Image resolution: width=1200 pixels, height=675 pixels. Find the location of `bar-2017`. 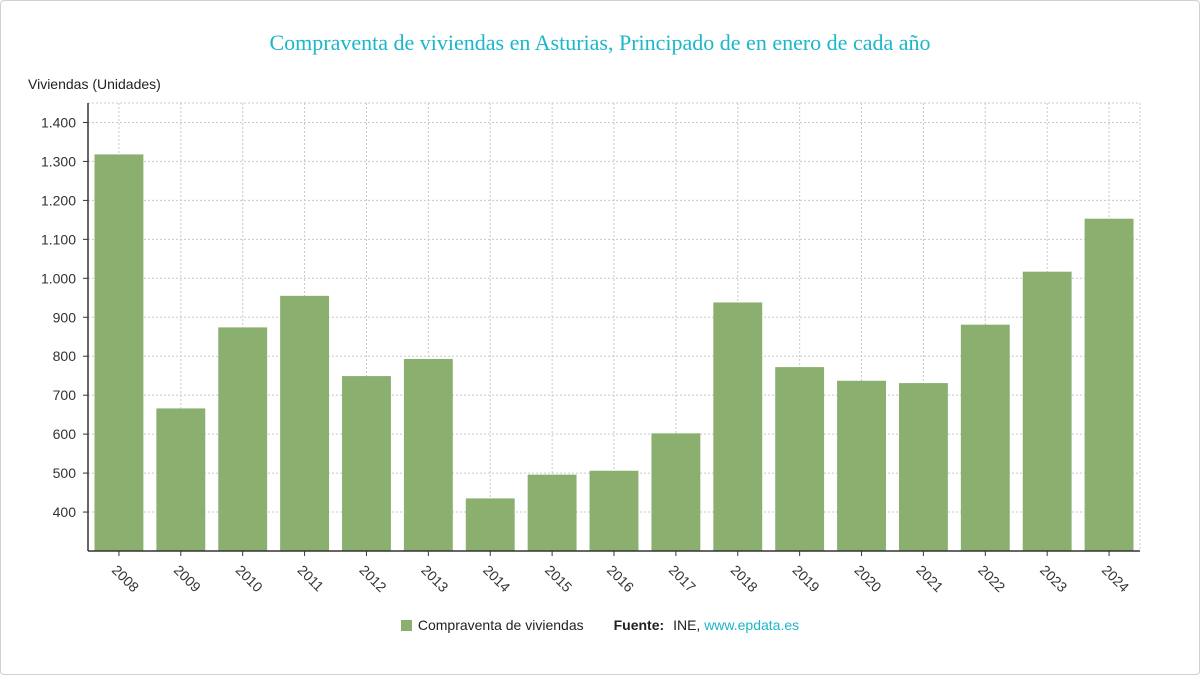

bar-2017 is located at coordinates (676, 492).